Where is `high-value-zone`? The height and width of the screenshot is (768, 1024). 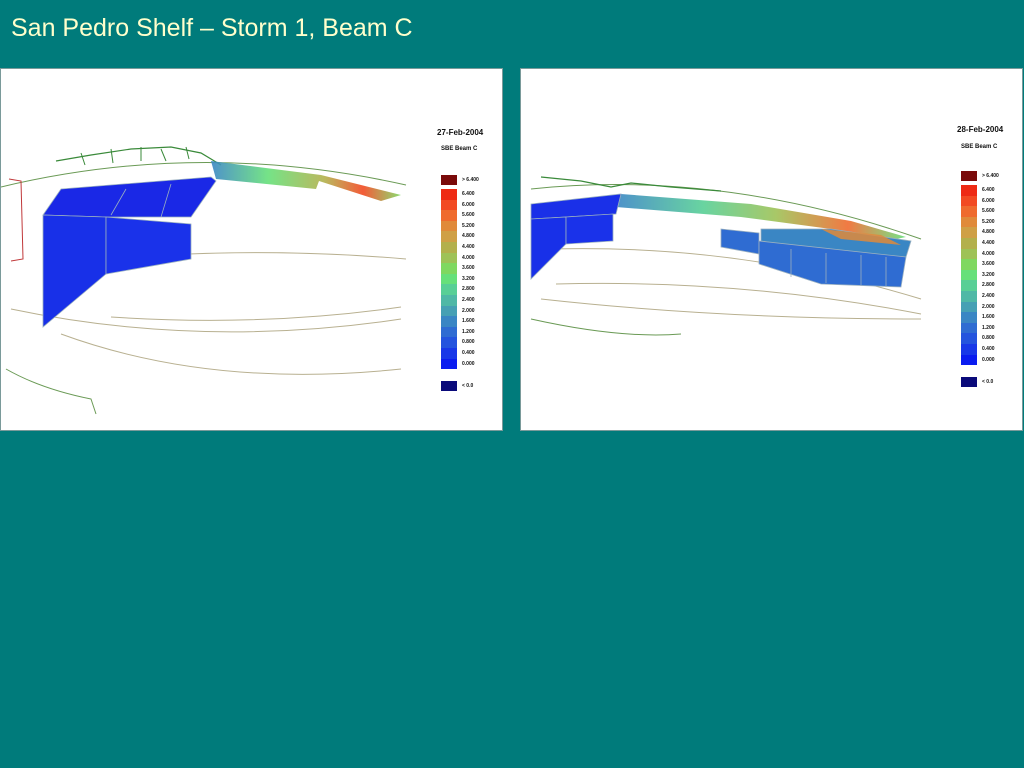
high-value-zone is located at coordinates (861, 237).